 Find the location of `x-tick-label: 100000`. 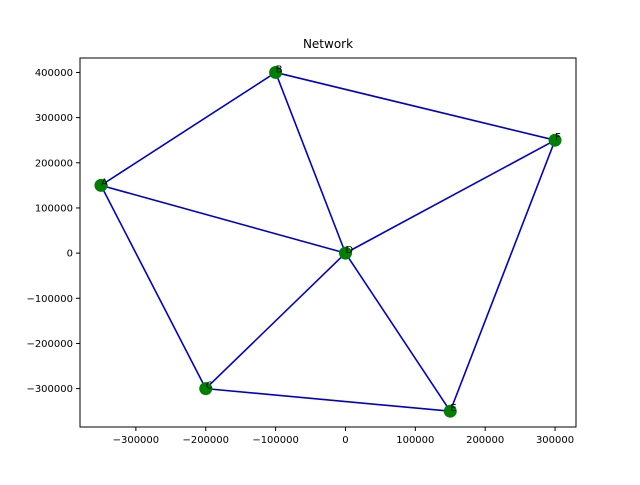

x-tick-label: 100000 is located at coordinates (415, 440).